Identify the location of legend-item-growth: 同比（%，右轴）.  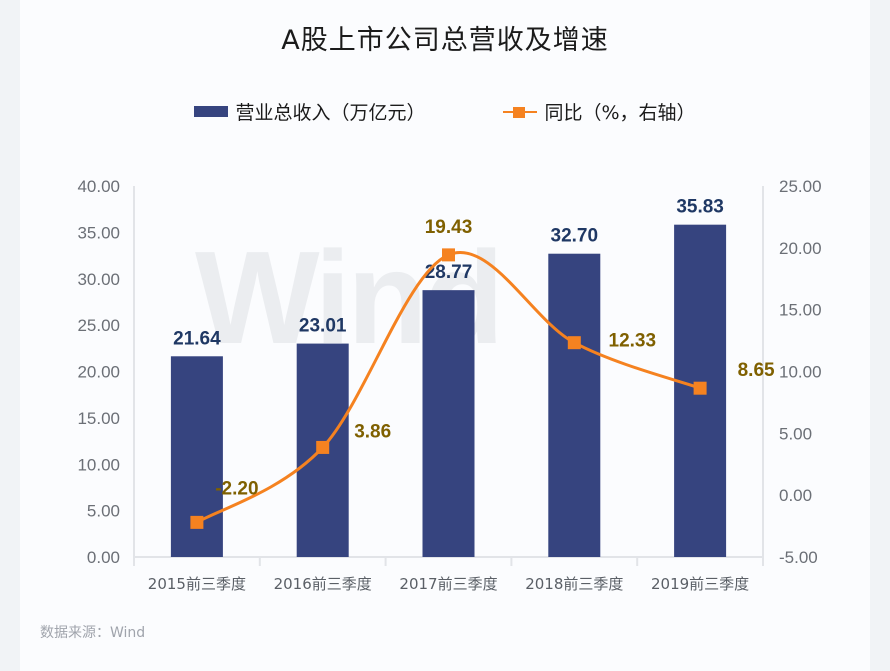
(599, 111).